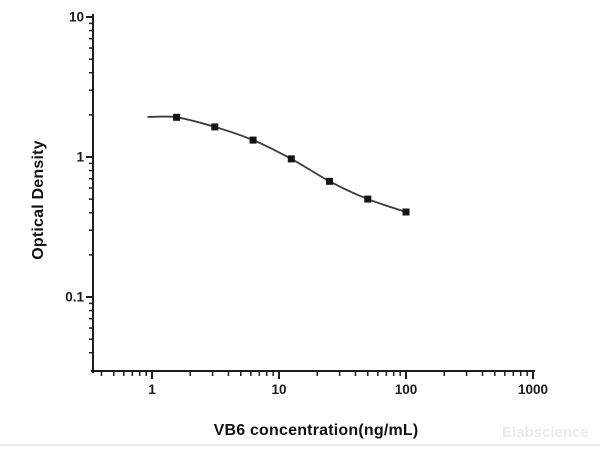 The height and width of the screenshot is (450, 600). I want to click on bottom-divider-line, so click(300, 445).